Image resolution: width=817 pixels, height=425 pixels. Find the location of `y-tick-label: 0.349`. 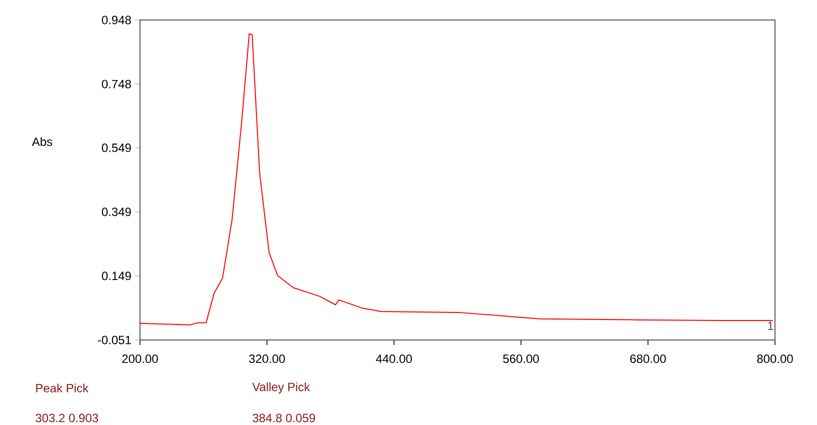

y-tick-label: 0.349 is located at coordinates (116, 212).